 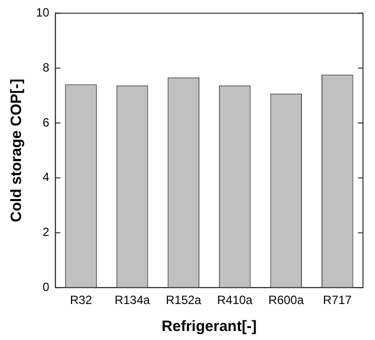 I want to click on x-tick-label: R152a, so click(x=184, y=300).